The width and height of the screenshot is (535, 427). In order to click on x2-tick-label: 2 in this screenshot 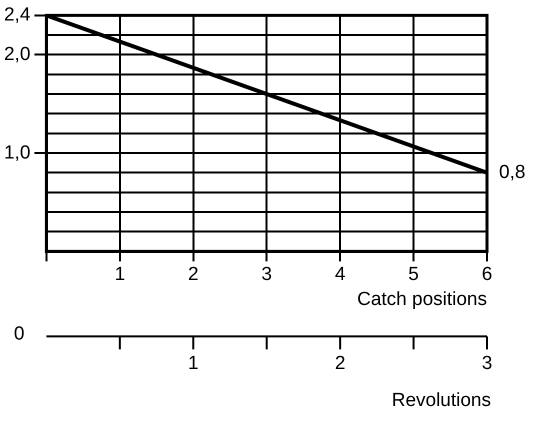, I will do `click(340, 363)`.